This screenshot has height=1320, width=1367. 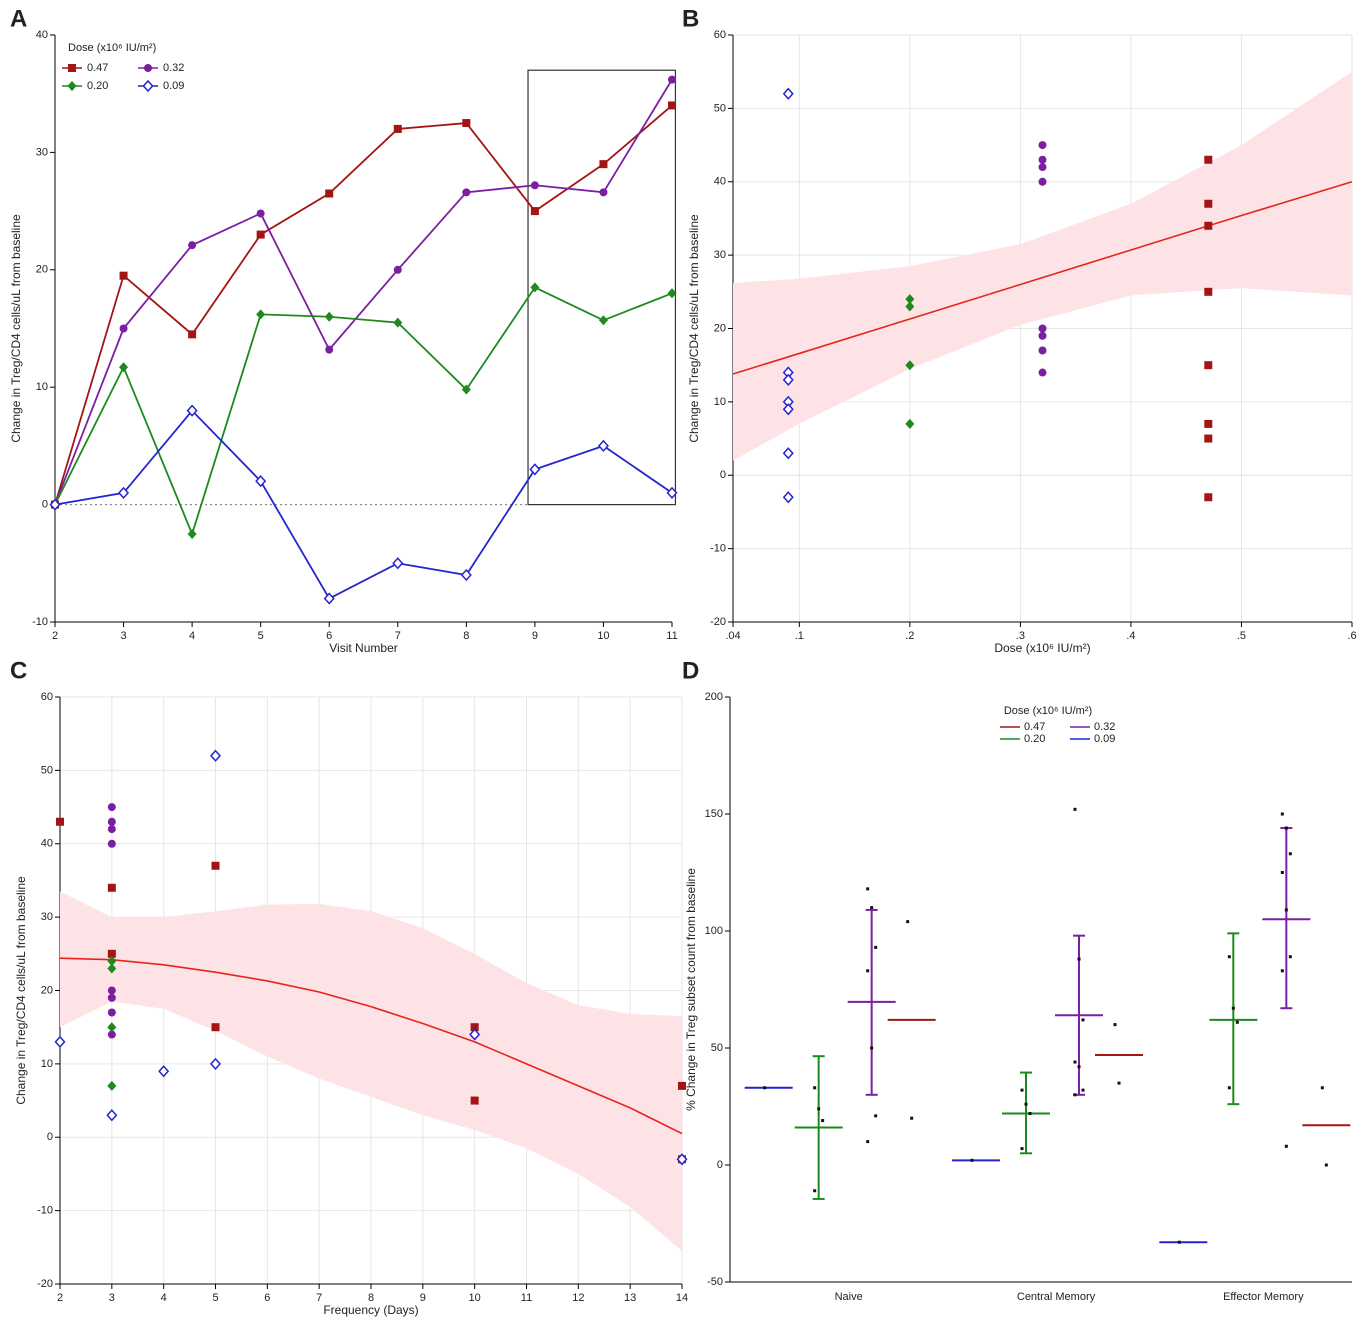 What do you see at coordinates (363, 292) in the screenshot?
I see `series-line` at bounding box center [363, 292].